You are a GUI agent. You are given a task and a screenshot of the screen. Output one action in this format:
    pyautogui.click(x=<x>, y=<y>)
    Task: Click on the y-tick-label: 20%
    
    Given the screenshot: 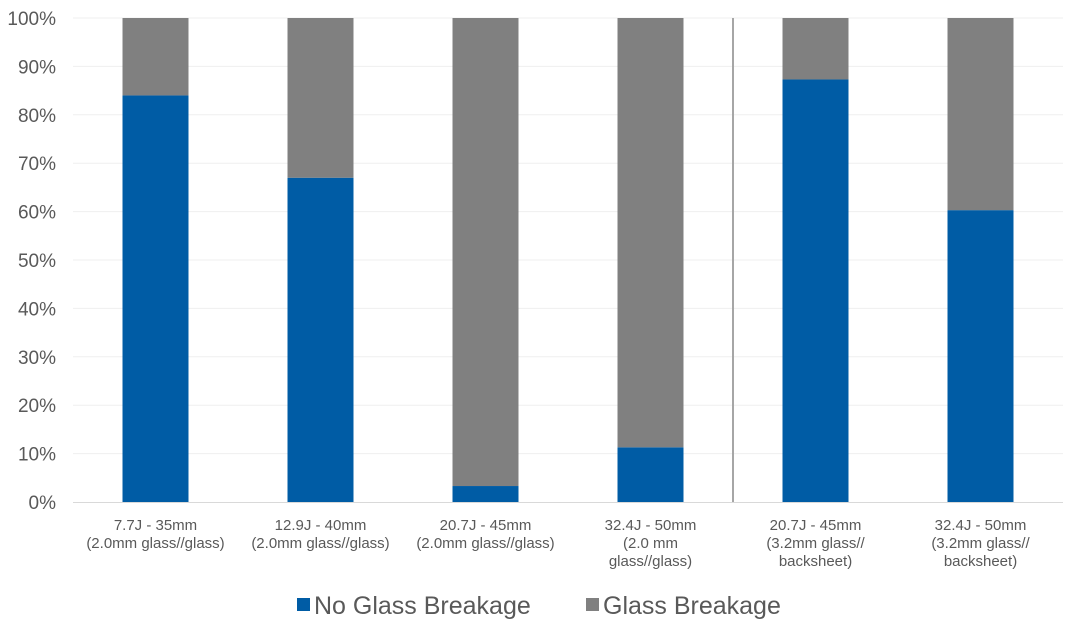 What is the action you would take?
    pyautogui.click(x=37, y=406)
    